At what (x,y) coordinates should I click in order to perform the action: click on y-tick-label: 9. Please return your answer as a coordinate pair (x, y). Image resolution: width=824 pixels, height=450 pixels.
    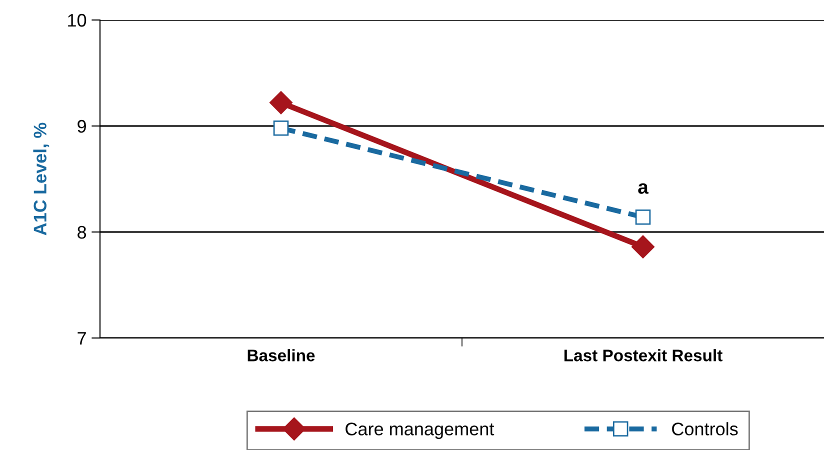
    Looking at the image, I should click on (82, 126).